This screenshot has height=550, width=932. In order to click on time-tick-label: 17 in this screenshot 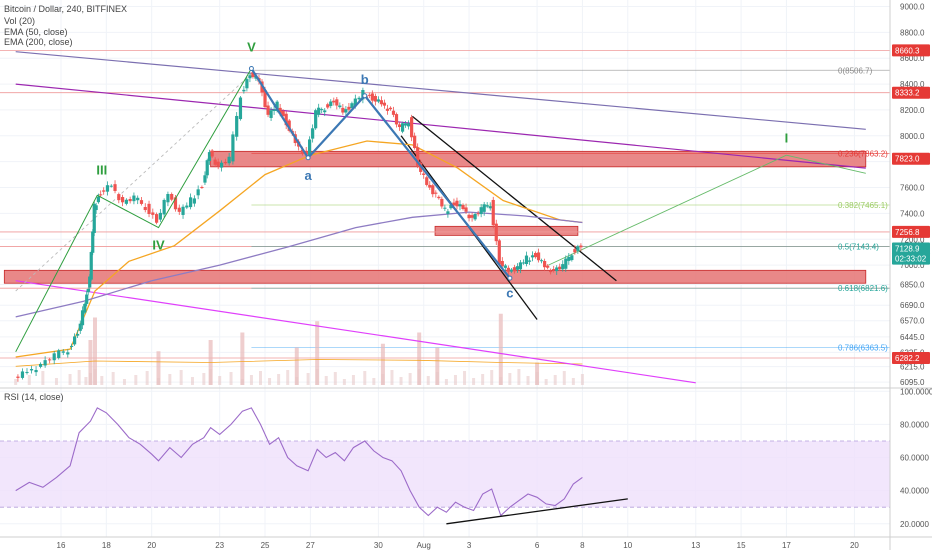, I will do `click(786, 545)`.